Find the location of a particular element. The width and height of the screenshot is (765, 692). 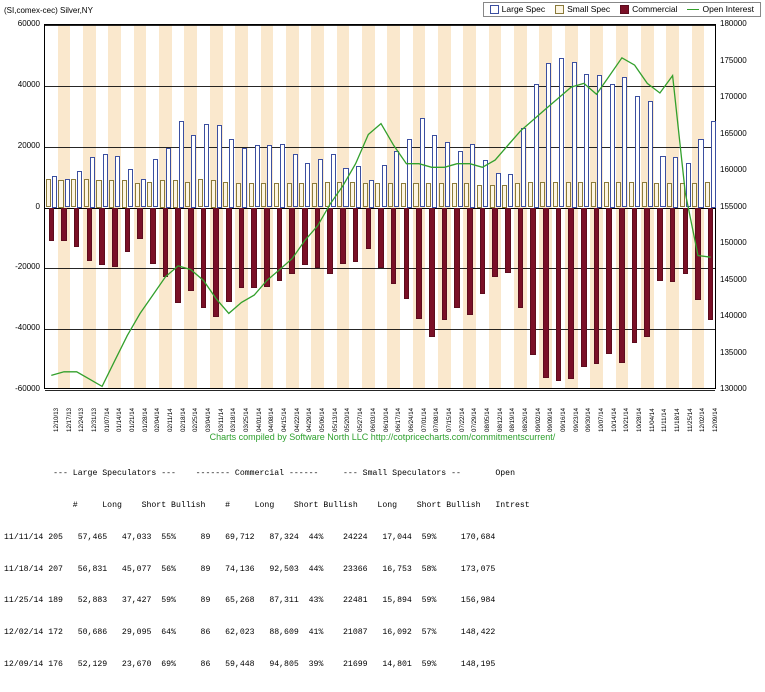

y-tick-left: -60000 is located at coordinates (27, 388).